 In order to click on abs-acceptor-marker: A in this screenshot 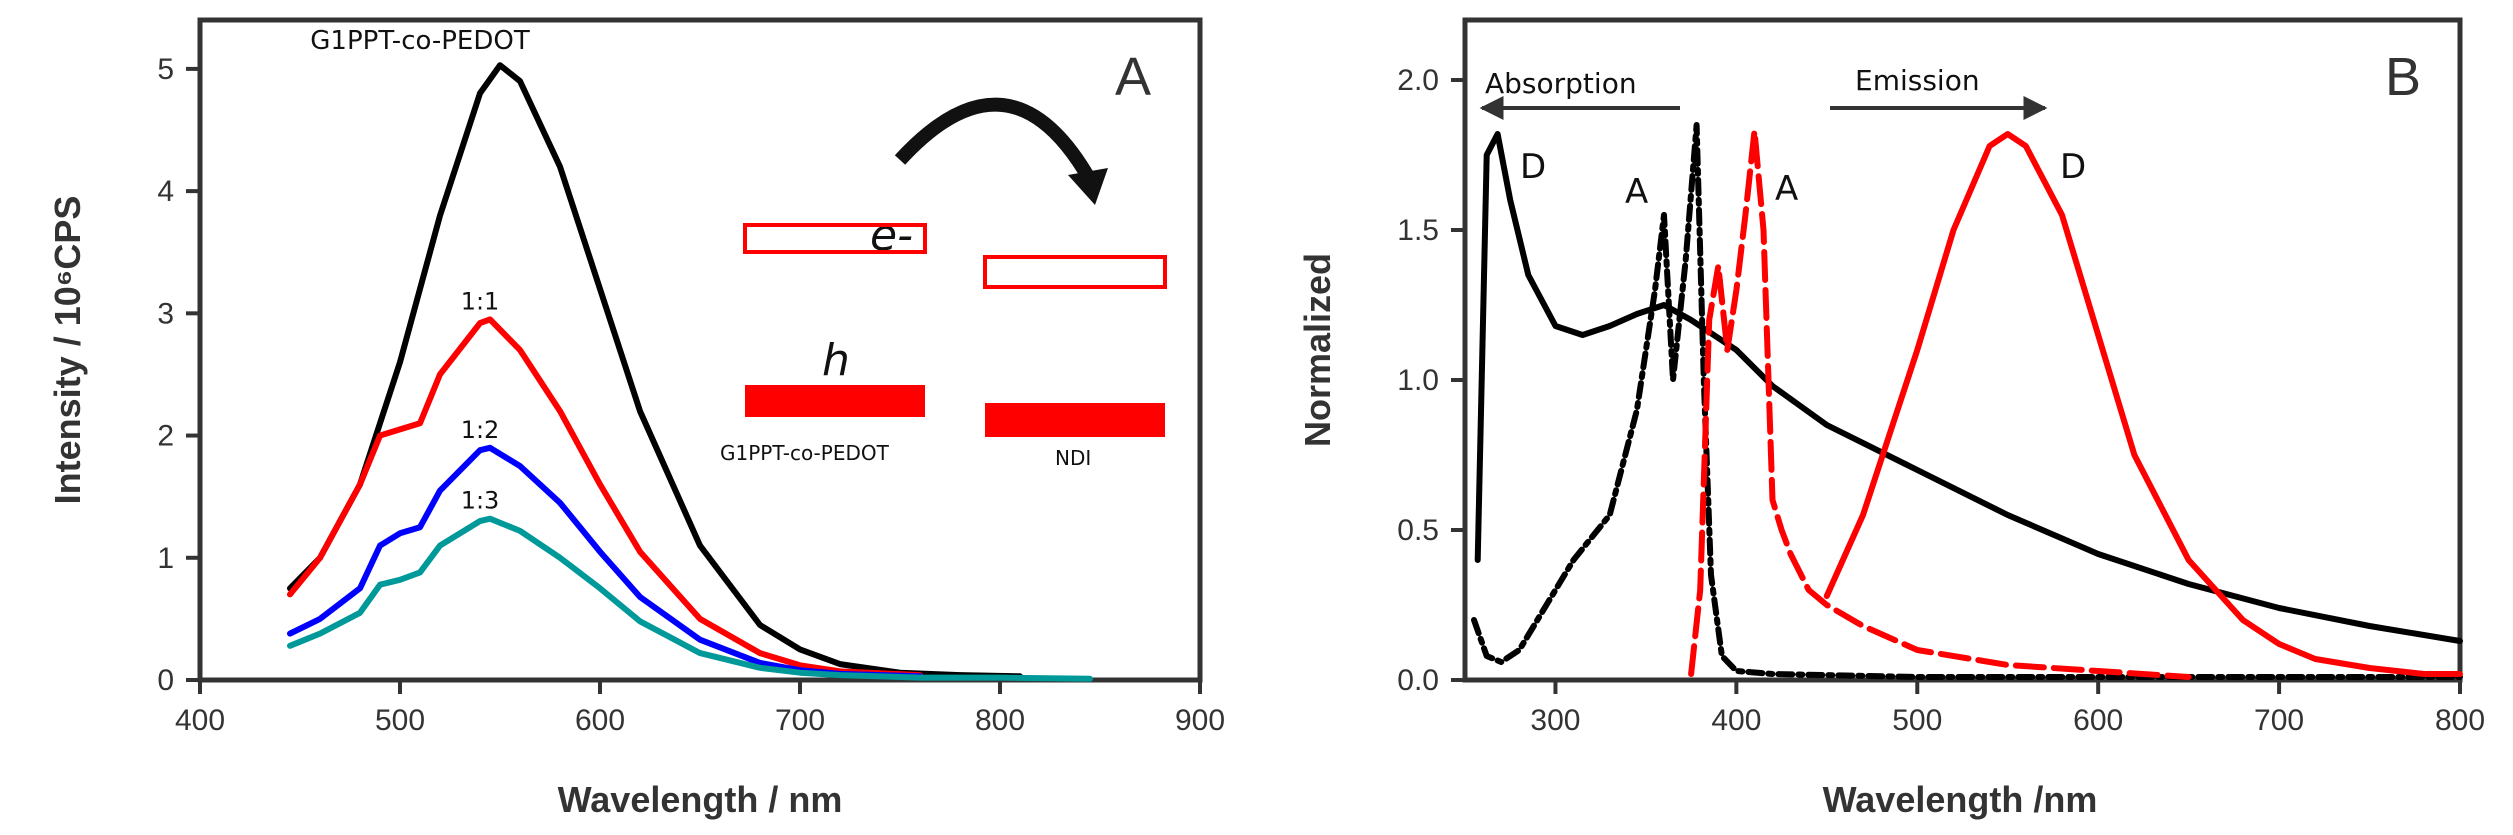, I will do `click(1636, 192)`.